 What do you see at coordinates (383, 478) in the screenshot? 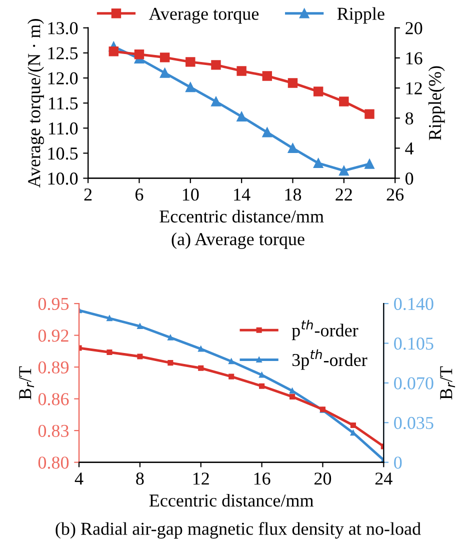
I see `x-tick-label: 24` at bounding box center [383, 478].